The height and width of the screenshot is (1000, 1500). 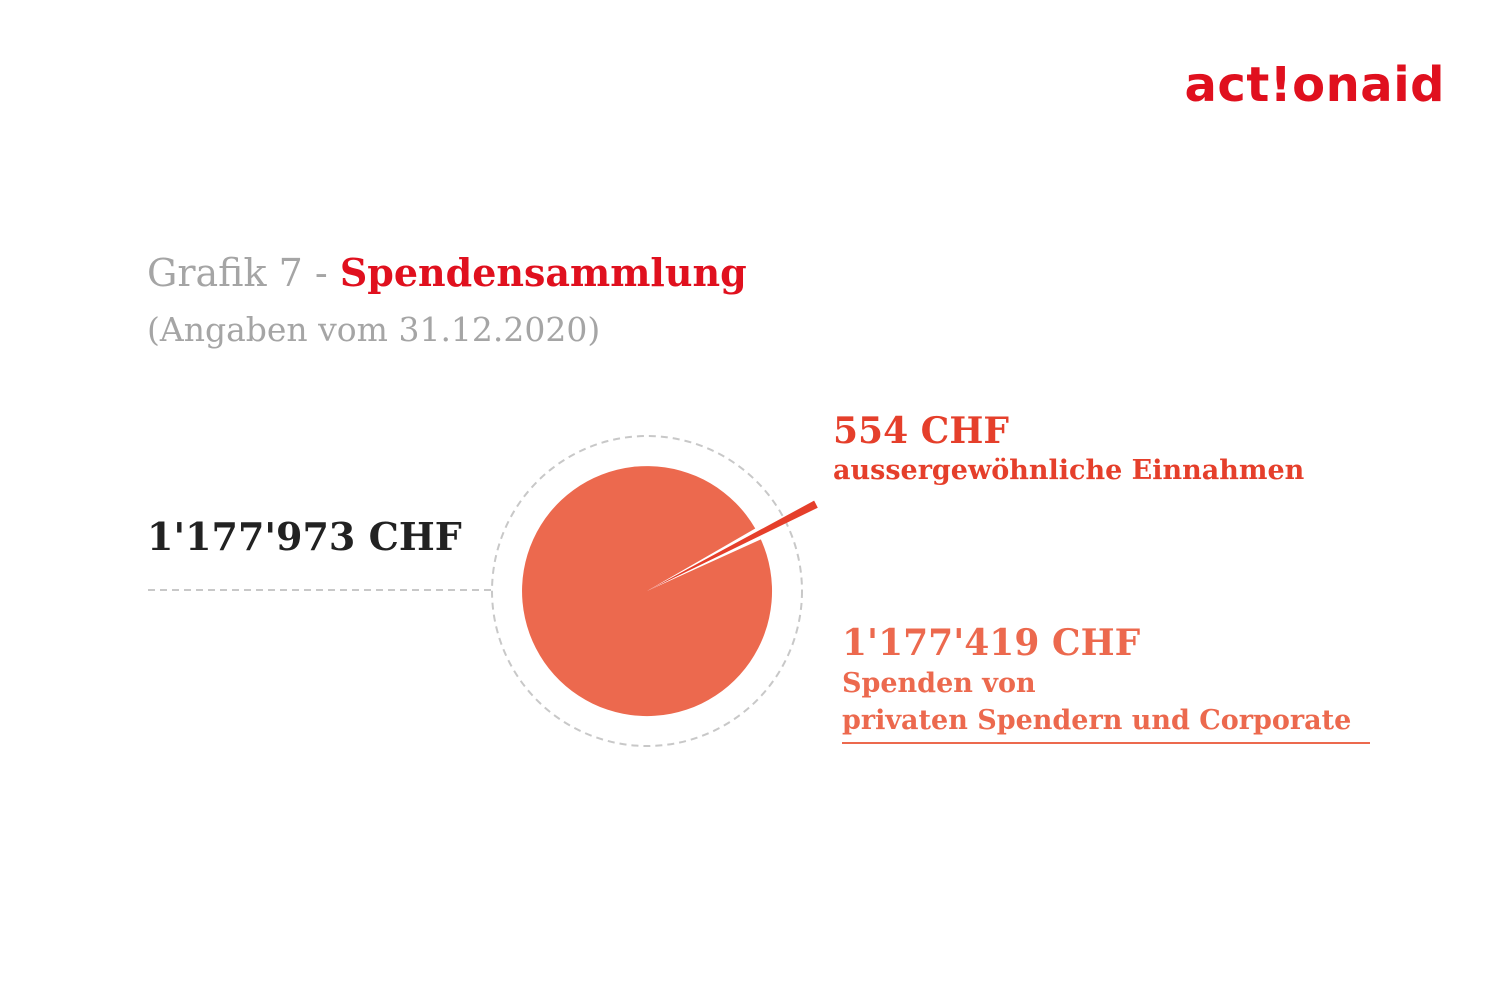 I want to click on slice-small-value: 554 CHF, so click(x=921, y=431).